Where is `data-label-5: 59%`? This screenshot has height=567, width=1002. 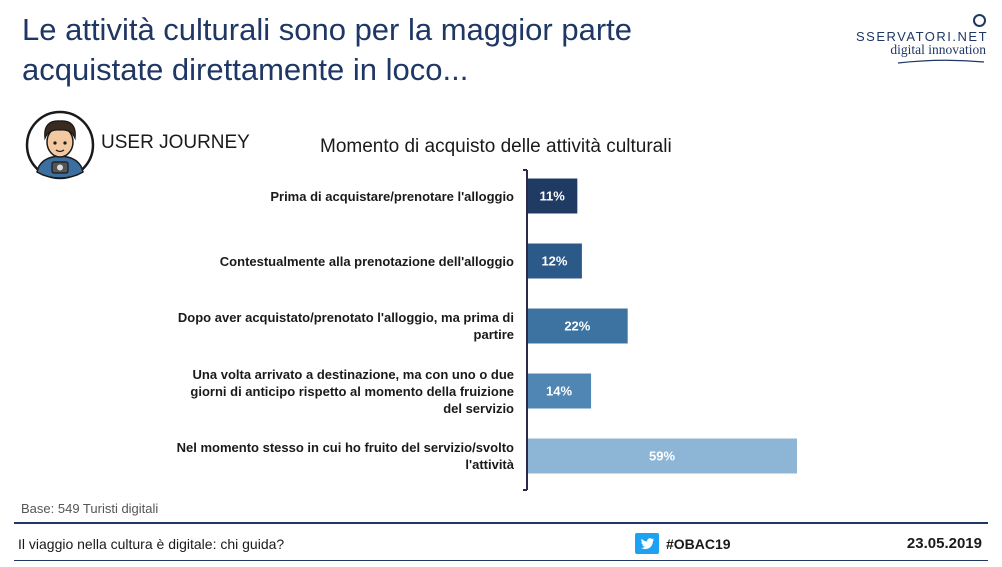 data-label-5: 59% is located at coordinates (662, 456).